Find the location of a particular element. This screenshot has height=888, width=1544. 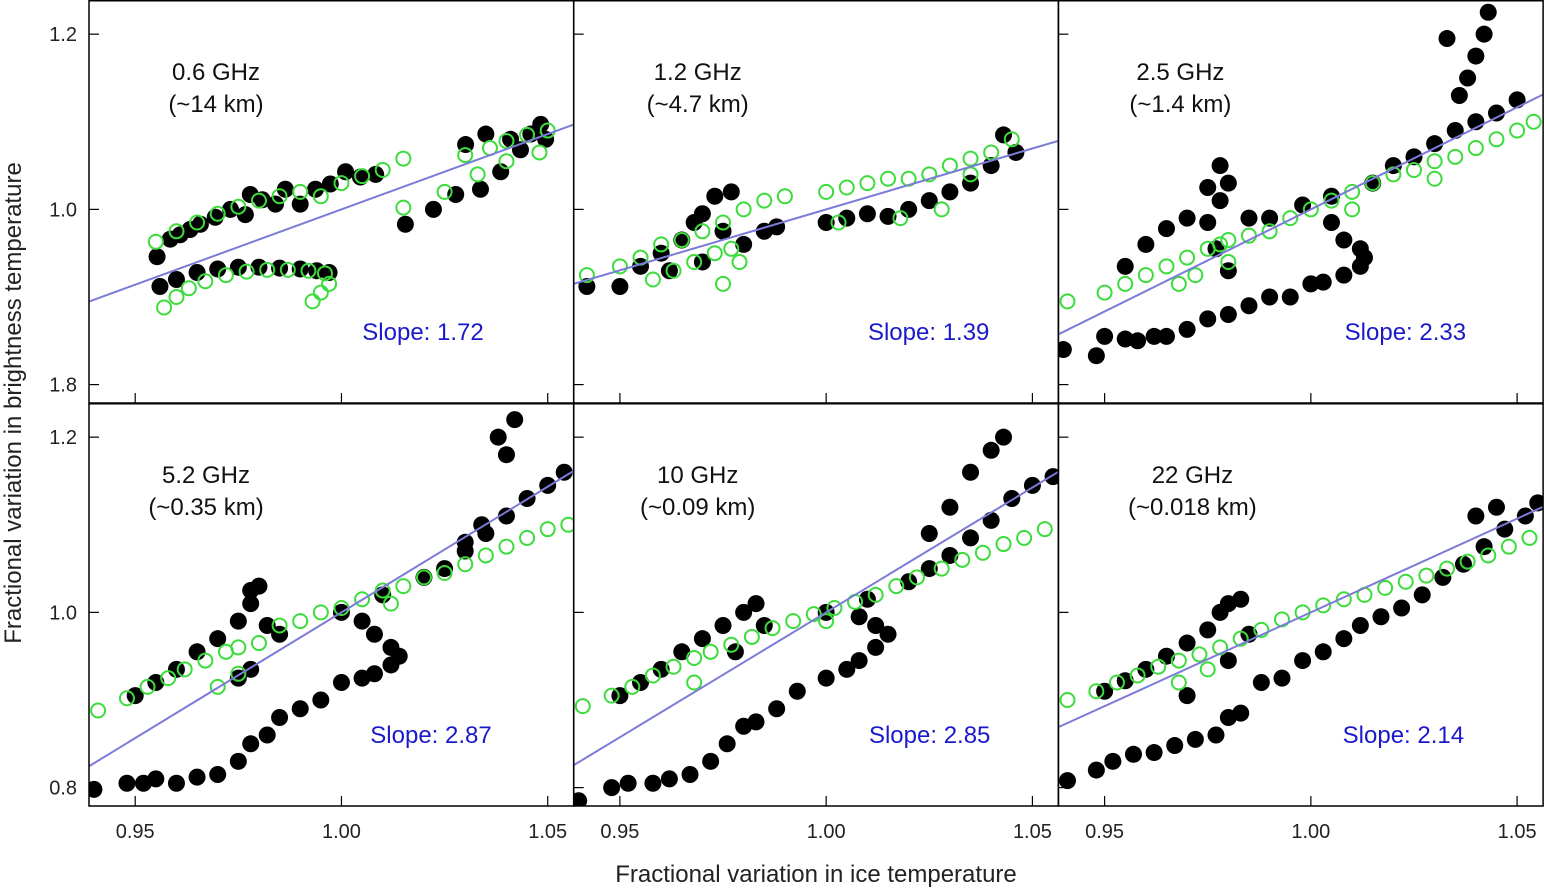

x-tick-label: 0.95 is located at coordinates (1104, 832).